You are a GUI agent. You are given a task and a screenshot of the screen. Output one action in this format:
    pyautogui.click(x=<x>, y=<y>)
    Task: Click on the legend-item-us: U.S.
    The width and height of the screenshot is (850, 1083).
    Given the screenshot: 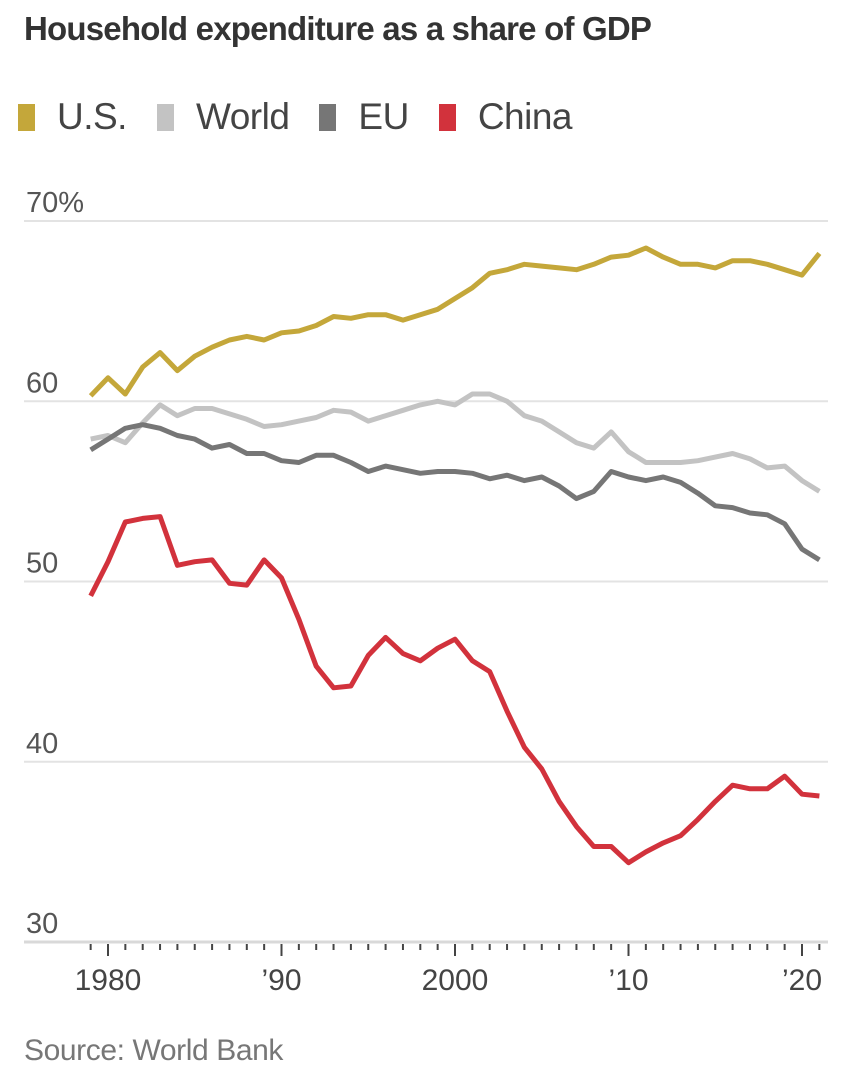 What is the action you would take?
    pyautogui.click(x=72, y=117)
    